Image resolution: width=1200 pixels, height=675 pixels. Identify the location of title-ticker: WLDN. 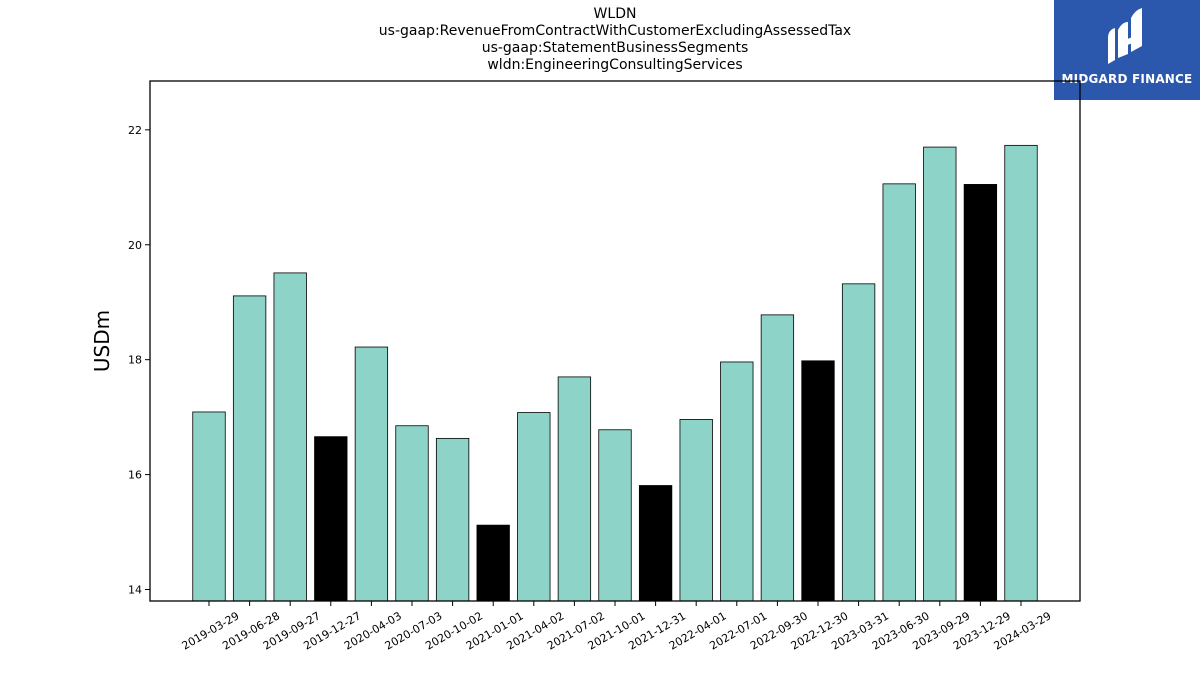
(615, 14).